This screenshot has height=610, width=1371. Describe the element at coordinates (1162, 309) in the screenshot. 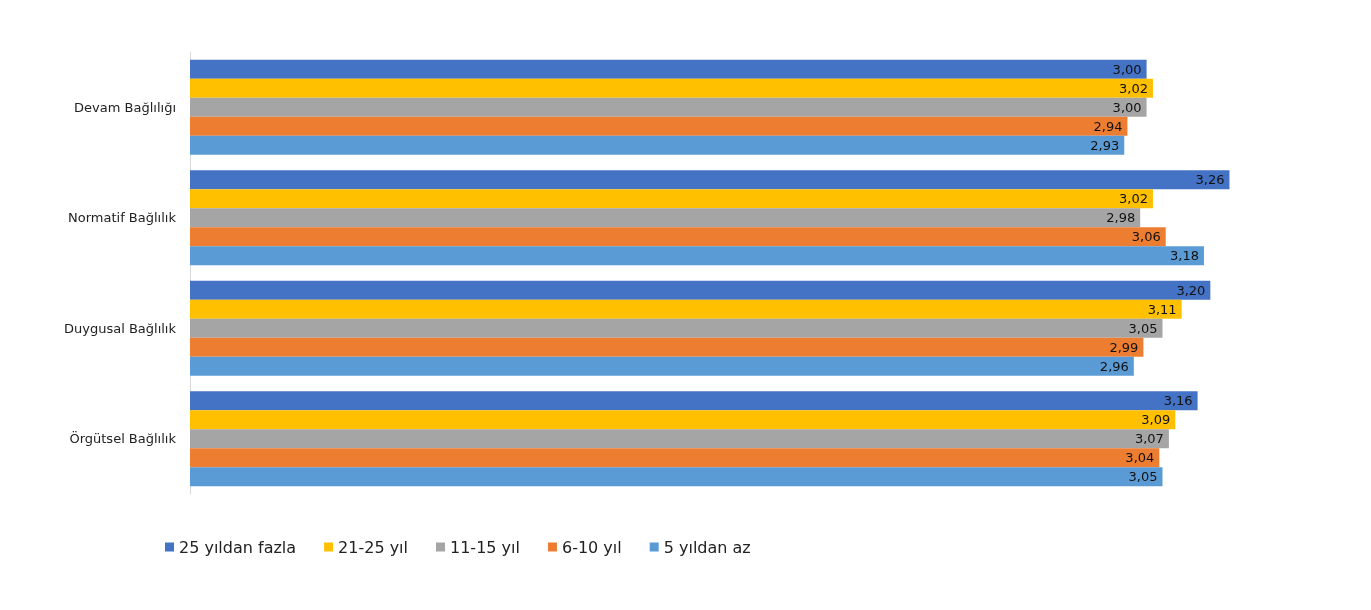

I see `data-label: 3,11` at that location.